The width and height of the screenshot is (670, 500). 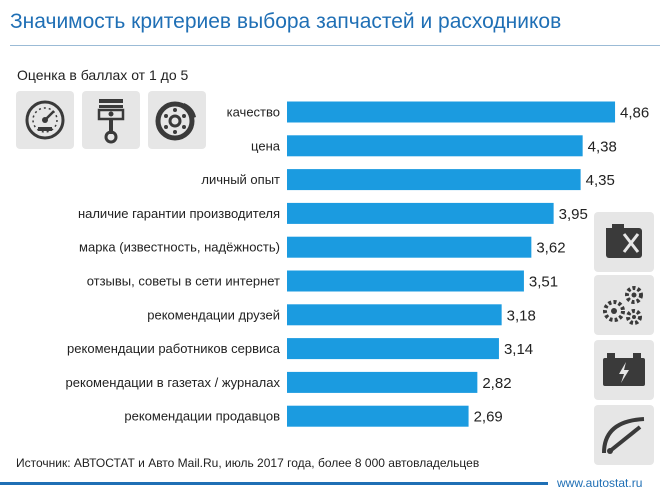 What do you see at coordinates (179, 247) in the screenshot?
I see `category-label: марка (известность, надёжность)` at bounding box center [179, 247].